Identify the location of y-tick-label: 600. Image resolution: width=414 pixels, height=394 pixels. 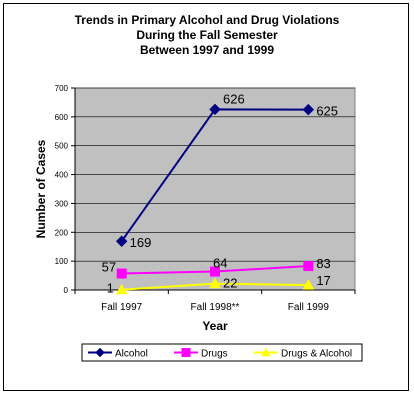
(62, 117).